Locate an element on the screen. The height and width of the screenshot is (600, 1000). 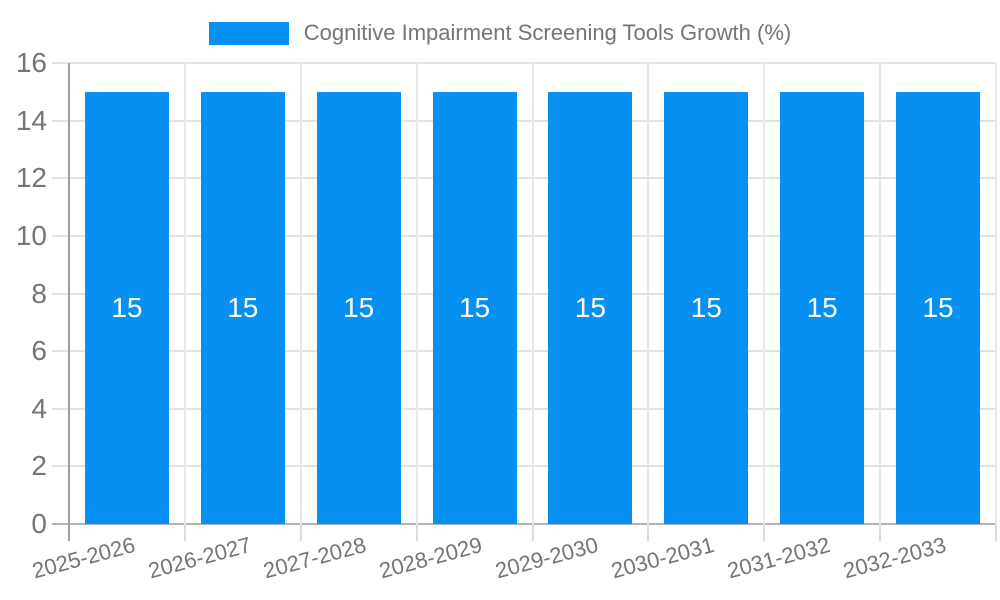
x-axis-label: 2029-2030 is located at coordinates (546, 558).